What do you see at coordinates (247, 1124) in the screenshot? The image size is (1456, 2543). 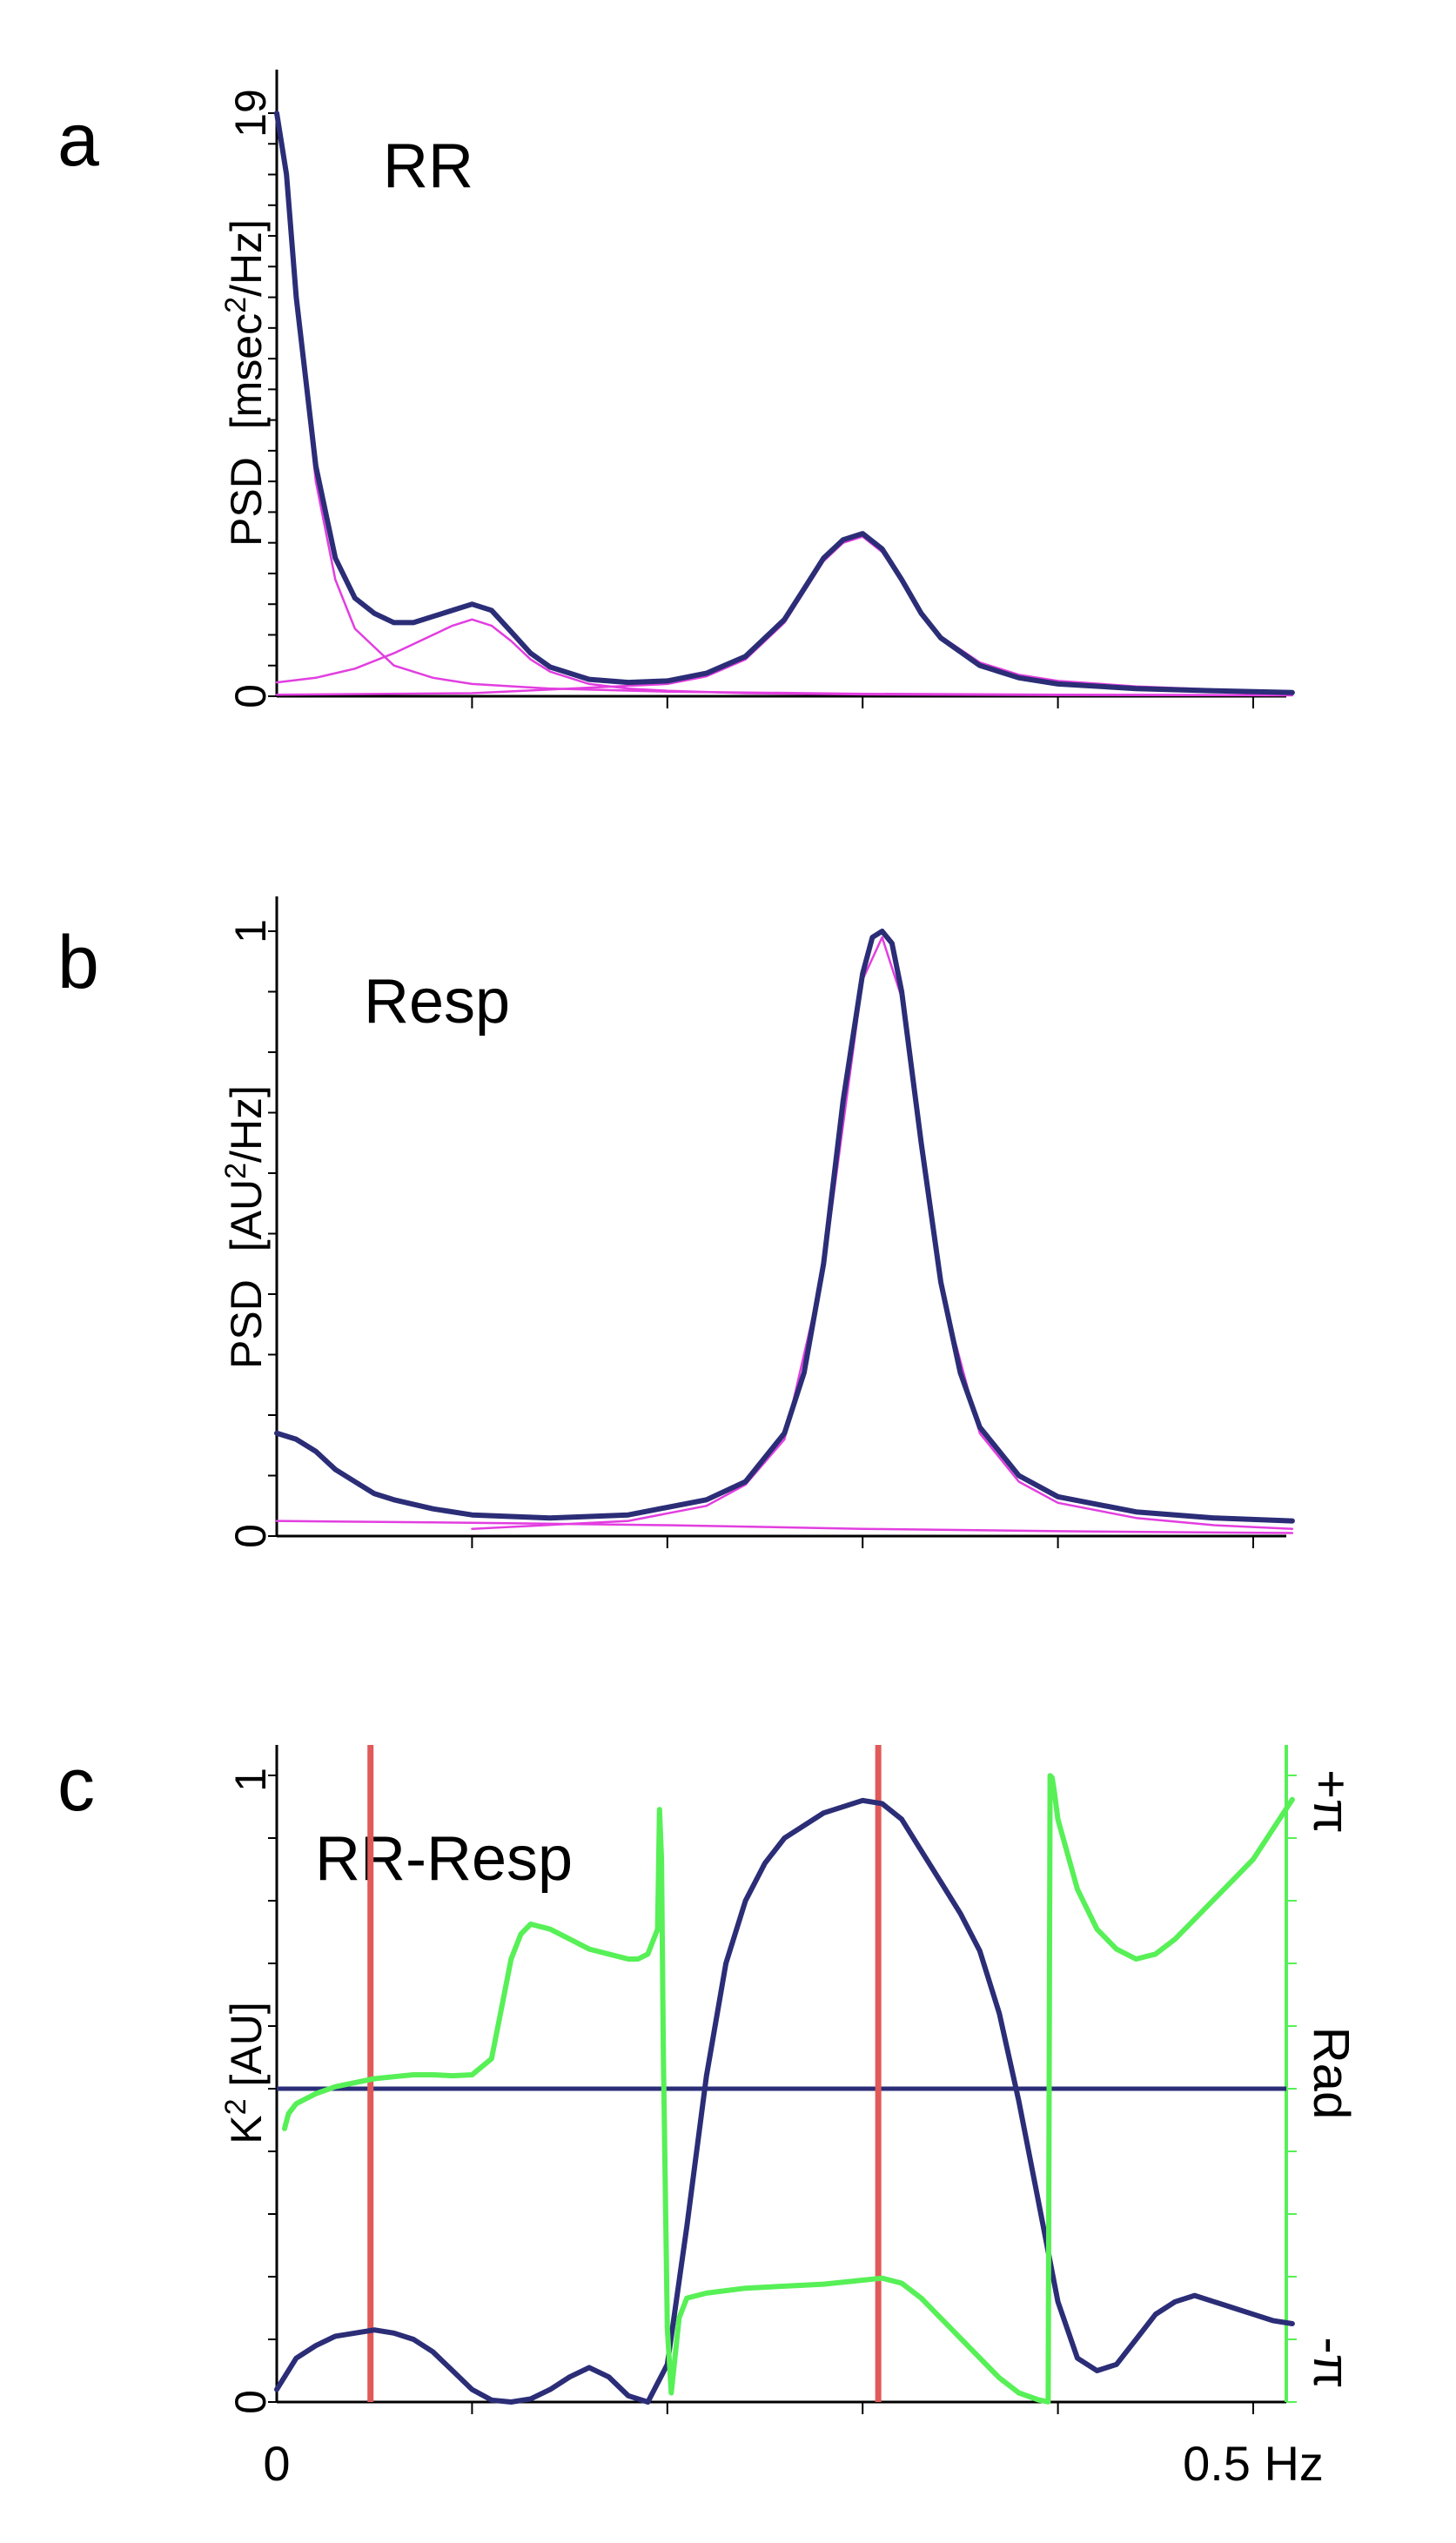 I see `panel-b-ylabel-unit-post: /Hz]` at bounding box center [247, 1124].